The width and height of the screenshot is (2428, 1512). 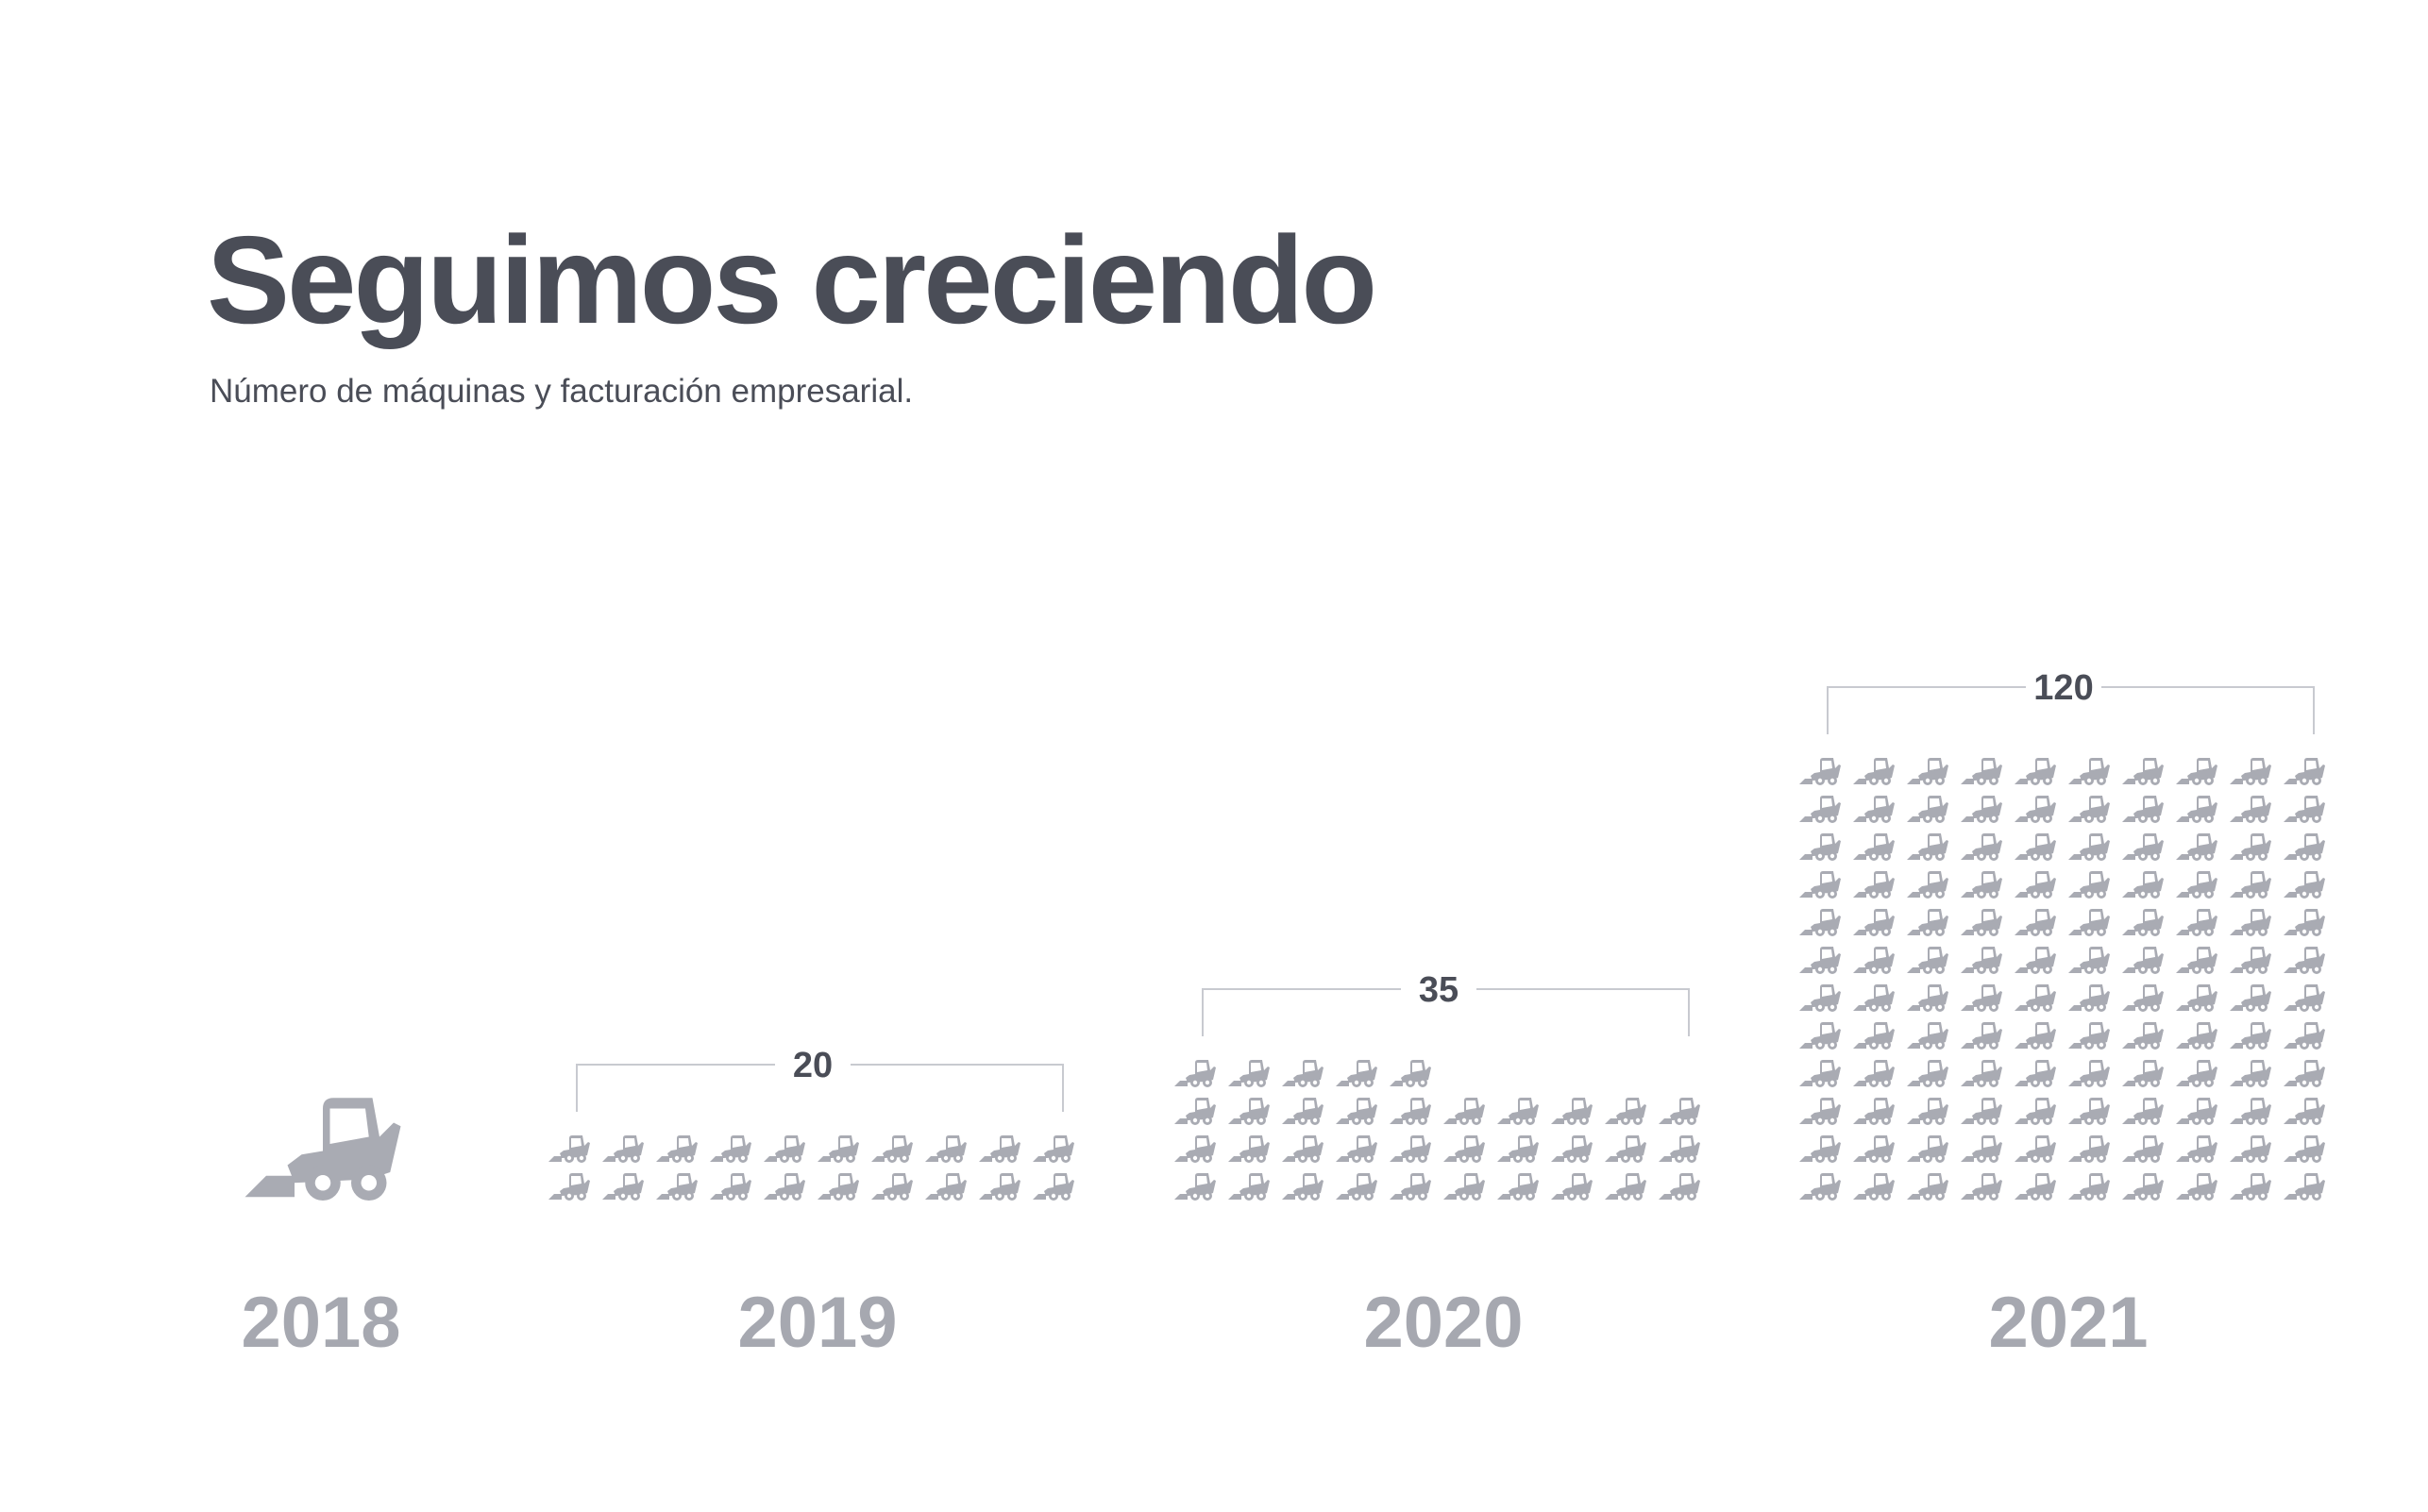 I want to click on year-label: 2019, so click(x=817, y=1323).